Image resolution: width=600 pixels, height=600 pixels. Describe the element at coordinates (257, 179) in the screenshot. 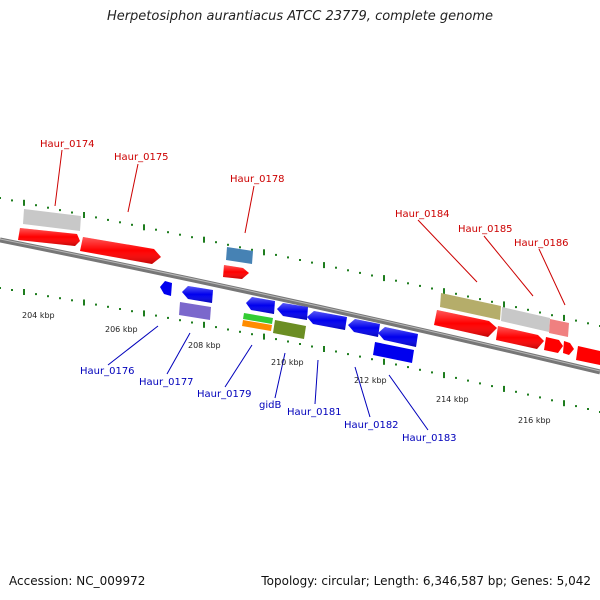

I see `gene-label-haur-0178: Haur_0178` at that location.